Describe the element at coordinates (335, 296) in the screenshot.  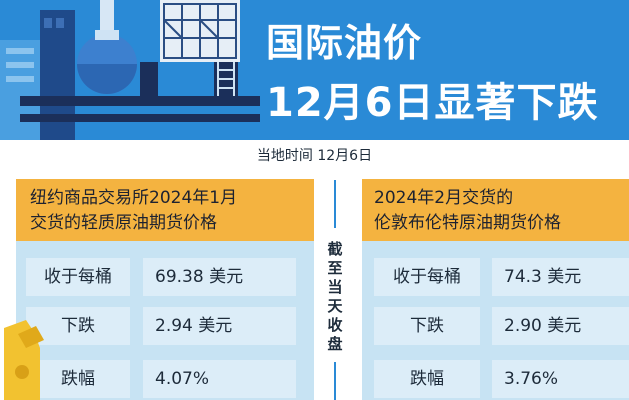
I see `closing-time-label: 截至当天收盘` at that location.